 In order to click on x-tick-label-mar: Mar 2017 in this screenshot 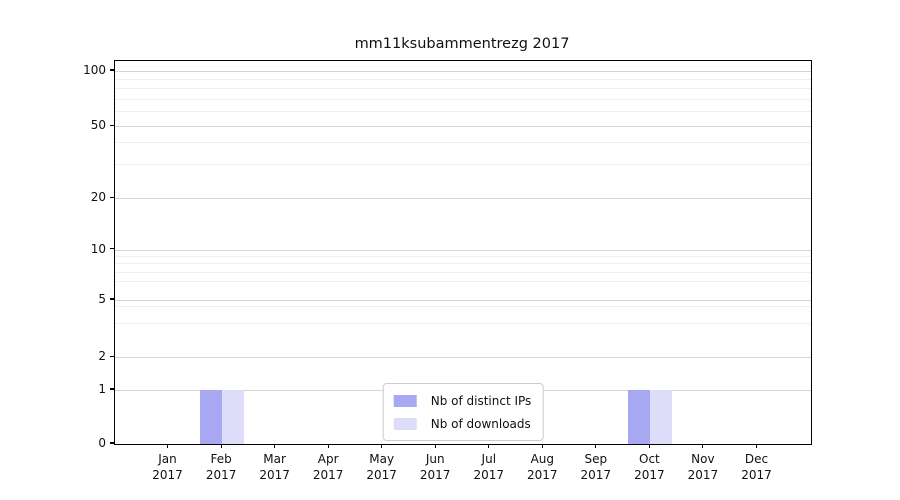, I will do `click(275, 467)`.